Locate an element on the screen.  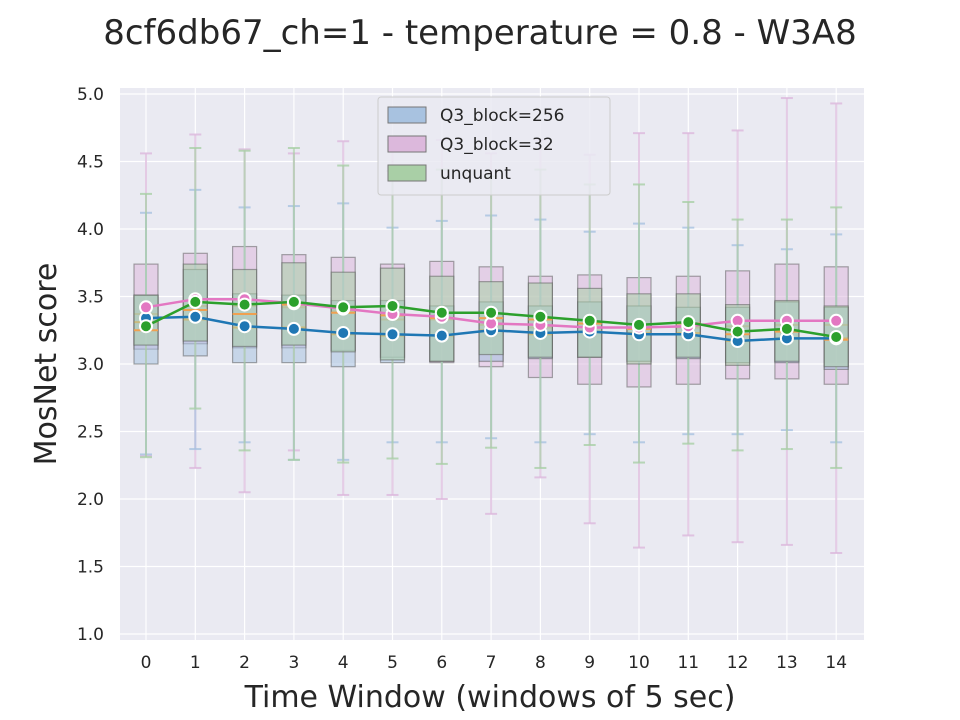
x-tick-label: 11 is located at coordinates (688, 663).